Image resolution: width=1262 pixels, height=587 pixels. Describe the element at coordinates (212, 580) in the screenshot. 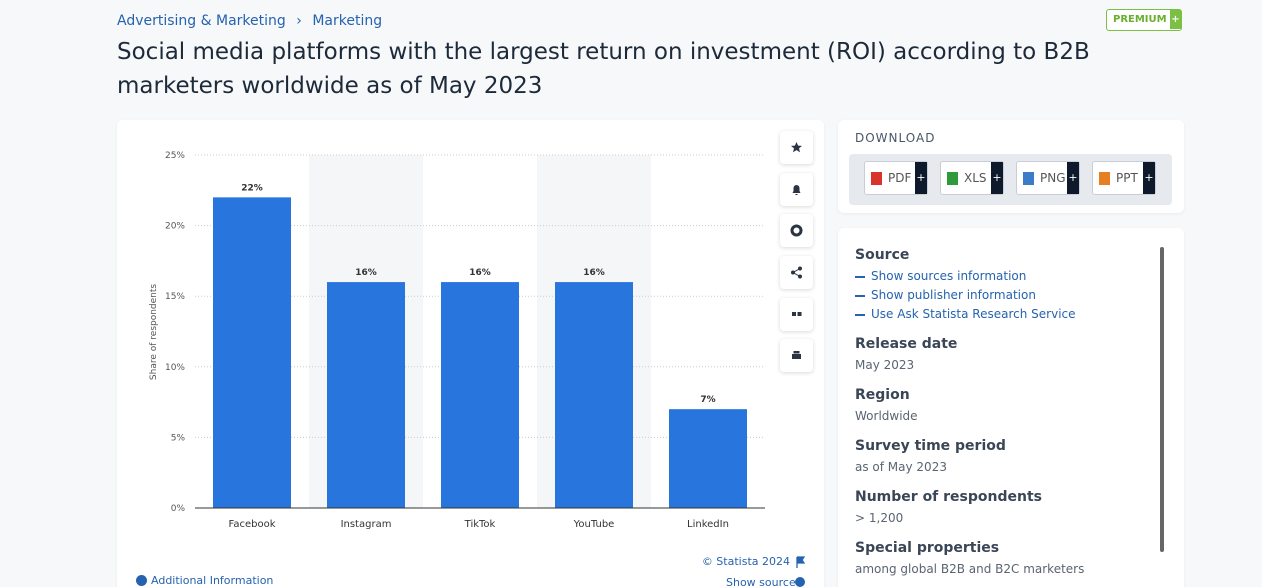

I see `additional-info-link: Additional Information` at that location.